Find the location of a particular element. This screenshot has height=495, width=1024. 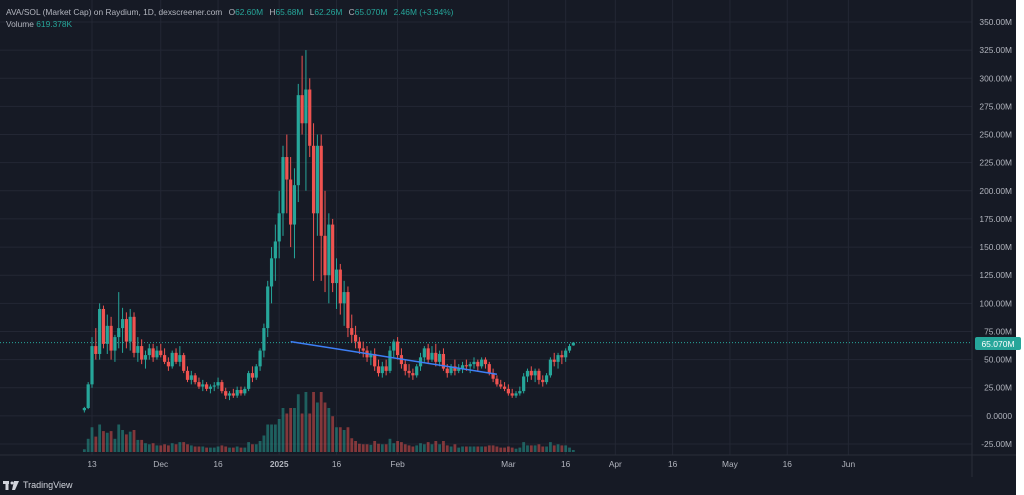

y-tick-label: 175.00M is located at coordinates (995, 219).